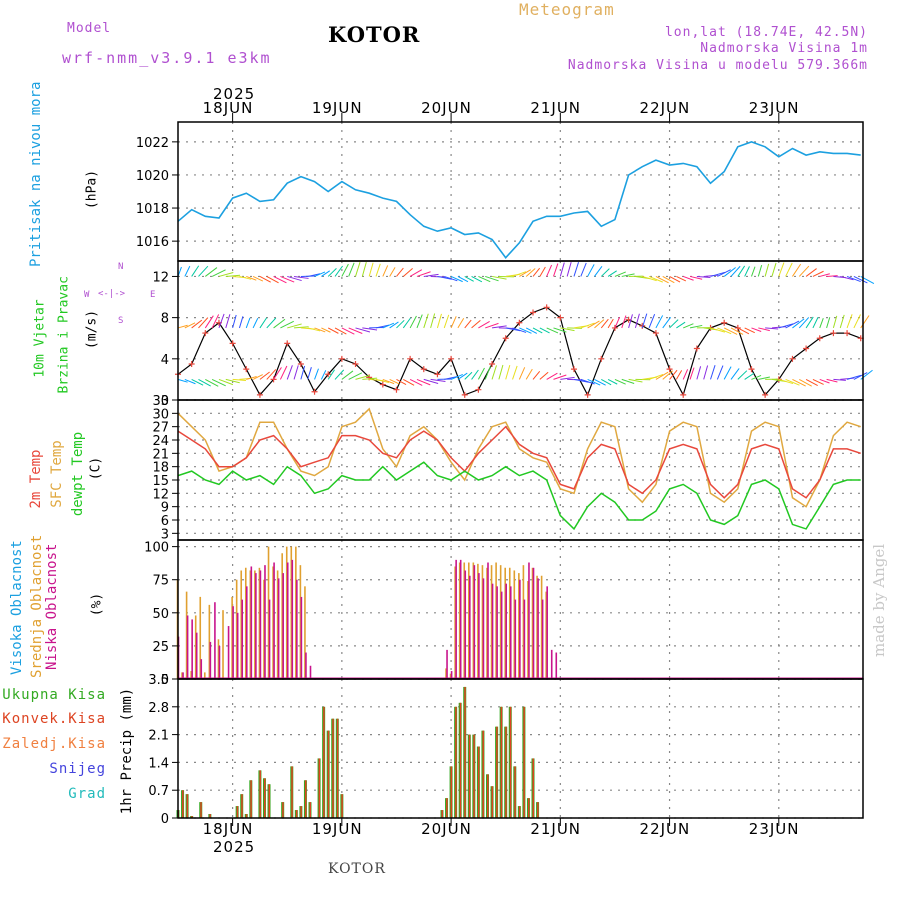 The width and height of the screenshot is (900, 900). What do you see at coordinates (774, 829) in the screenshot?
I see `day-label-bottom: 23JUN` at bounding box center [774, 829].